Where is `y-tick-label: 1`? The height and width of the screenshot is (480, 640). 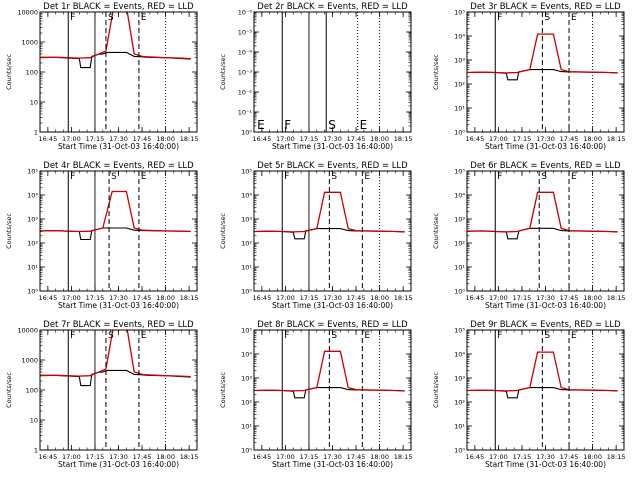 y-tick-label: 1 is located at coordinates (36, 133).